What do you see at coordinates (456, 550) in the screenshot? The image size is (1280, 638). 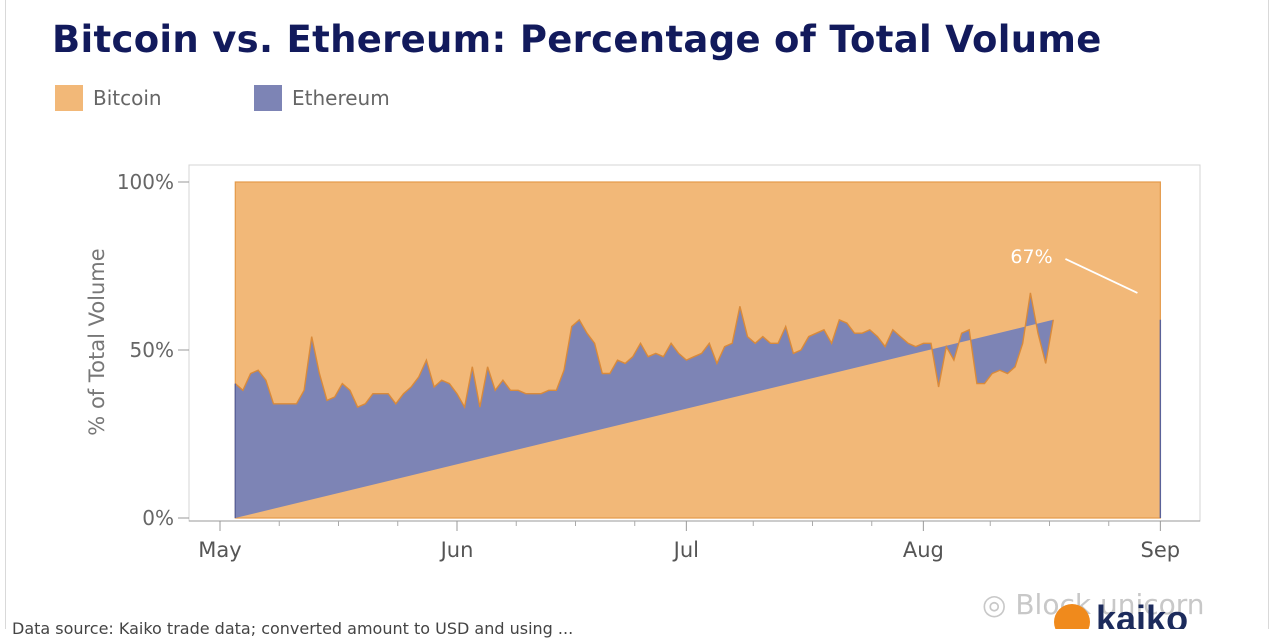 I see `x-tick-label: Jun` at bounding box center [456, 550].